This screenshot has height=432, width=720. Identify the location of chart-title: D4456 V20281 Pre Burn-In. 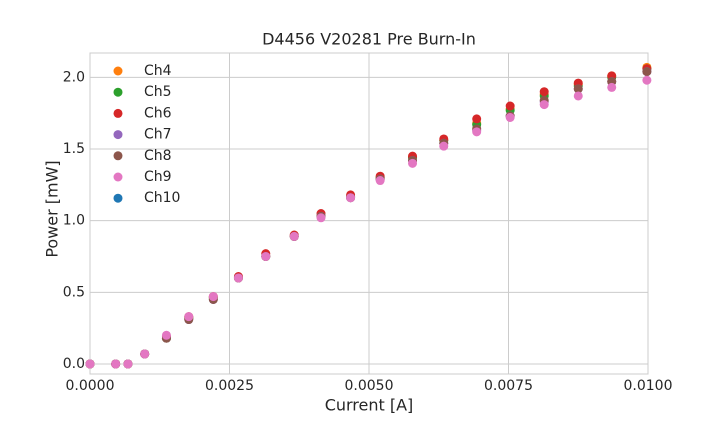
(369, 39).